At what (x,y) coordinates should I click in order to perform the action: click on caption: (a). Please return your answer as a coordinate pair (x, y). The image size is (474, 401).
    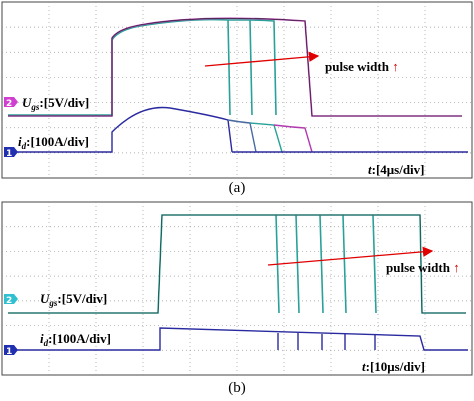
    Looking at the image, I should click on (237, 188).